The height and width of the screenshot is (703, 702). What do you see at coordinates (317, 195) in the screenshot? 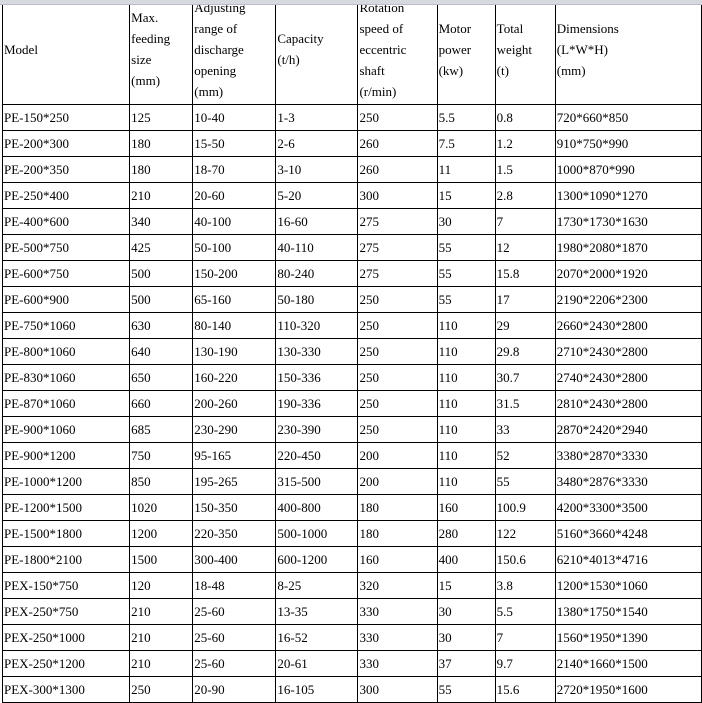
I see `cell-capacity: 5-20` at bounding box center [317, 195].